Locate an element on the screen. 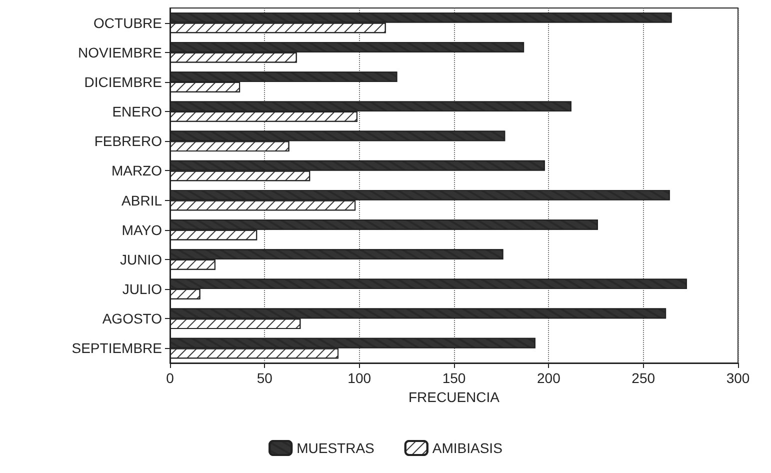  x-axis-title: FRECUENCIA is located at coordinates (454, 396).